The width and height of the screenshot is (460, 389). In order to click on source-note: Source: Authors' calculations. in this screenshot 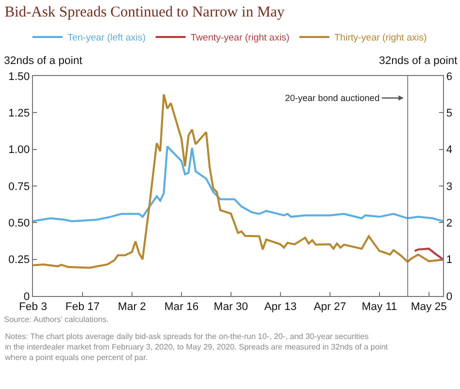, I will do `click(56, 319)`.